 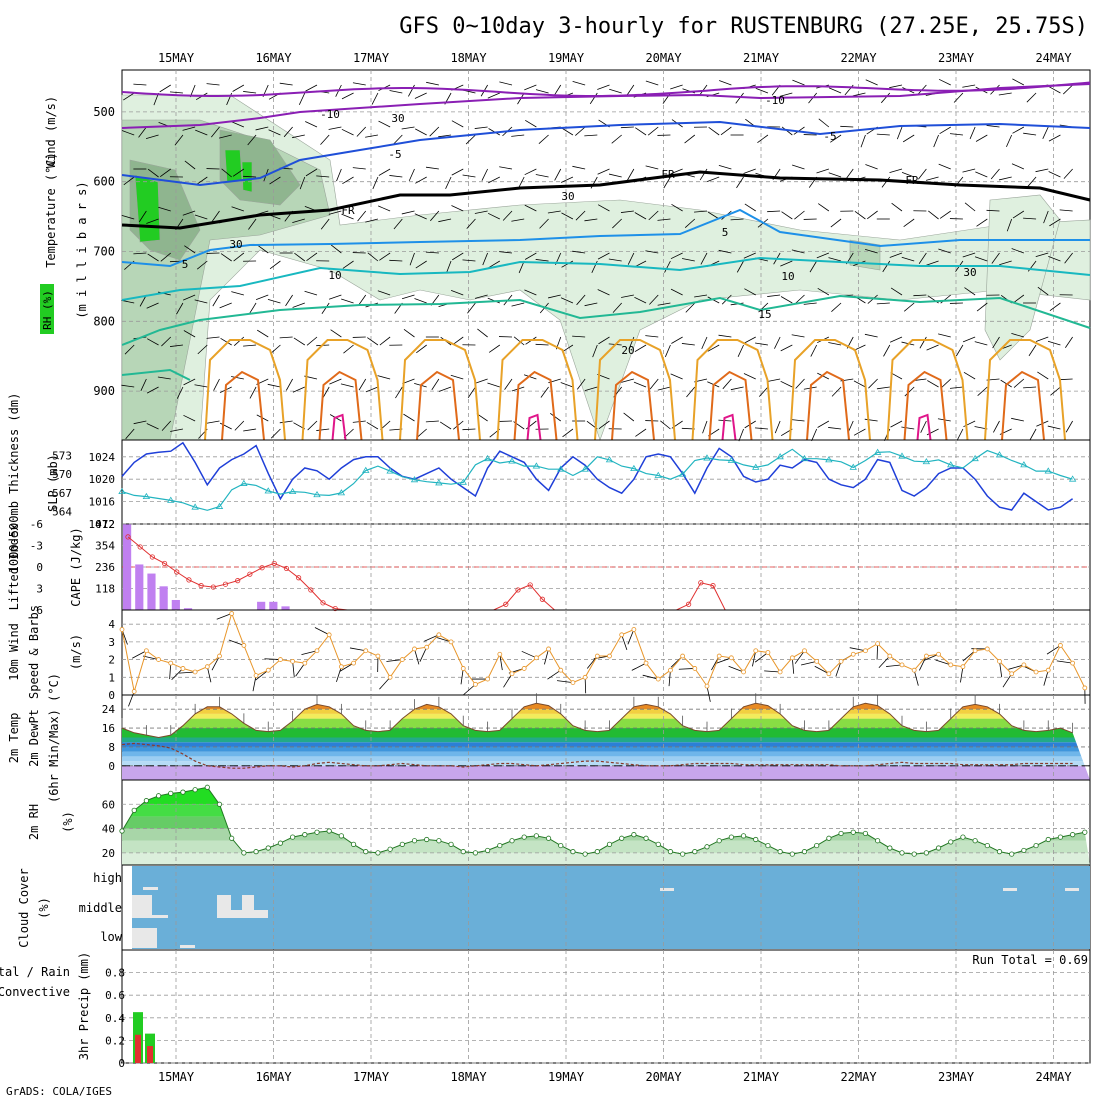 I want to click on thickness-tick-label: 564, so click(x=62, y=512).